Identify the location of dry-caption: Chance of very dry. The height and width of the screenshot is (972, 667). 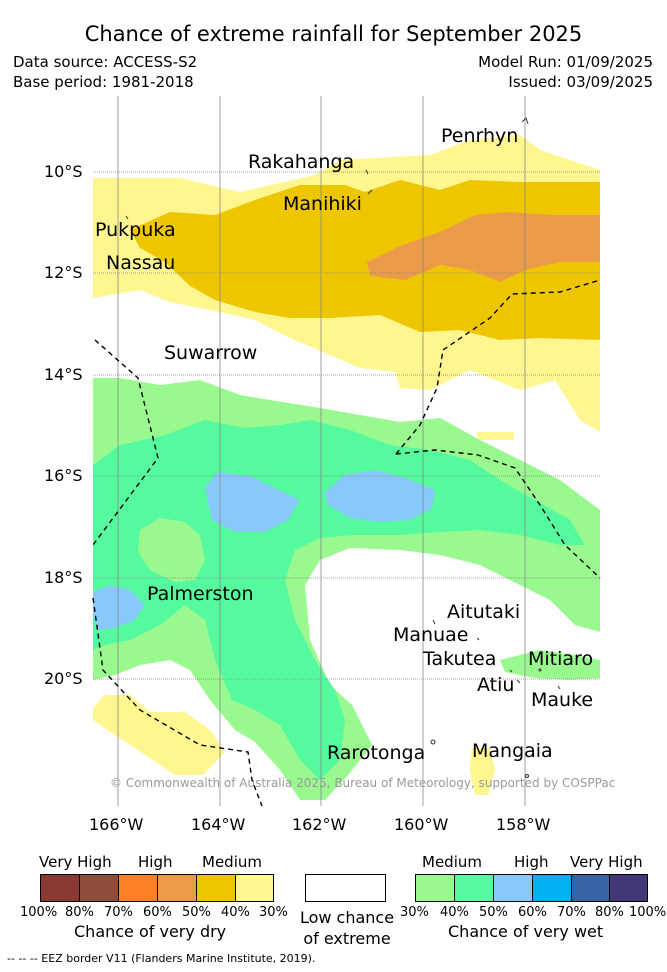
(150, 931).